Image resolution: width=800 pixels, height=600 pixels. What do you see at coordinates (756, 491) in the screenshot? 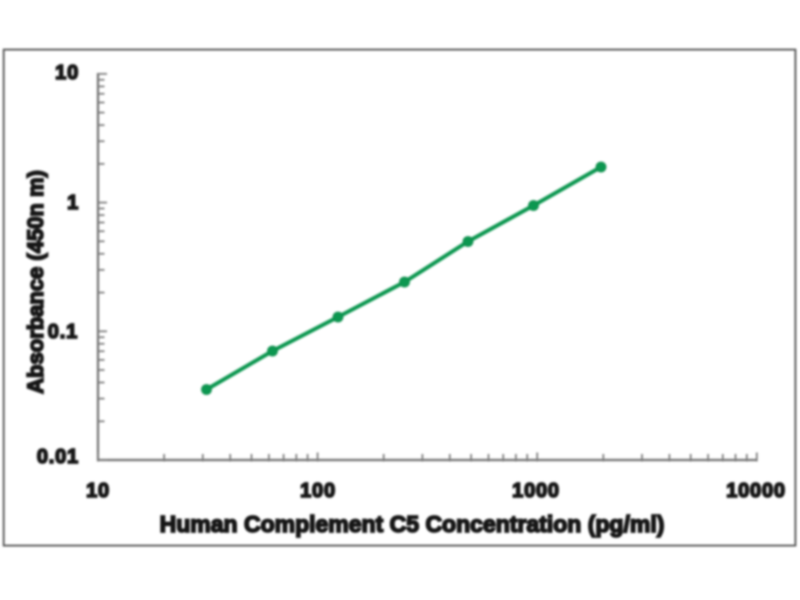
I see `svg-text: 10000` at bounding box center [756, 491].